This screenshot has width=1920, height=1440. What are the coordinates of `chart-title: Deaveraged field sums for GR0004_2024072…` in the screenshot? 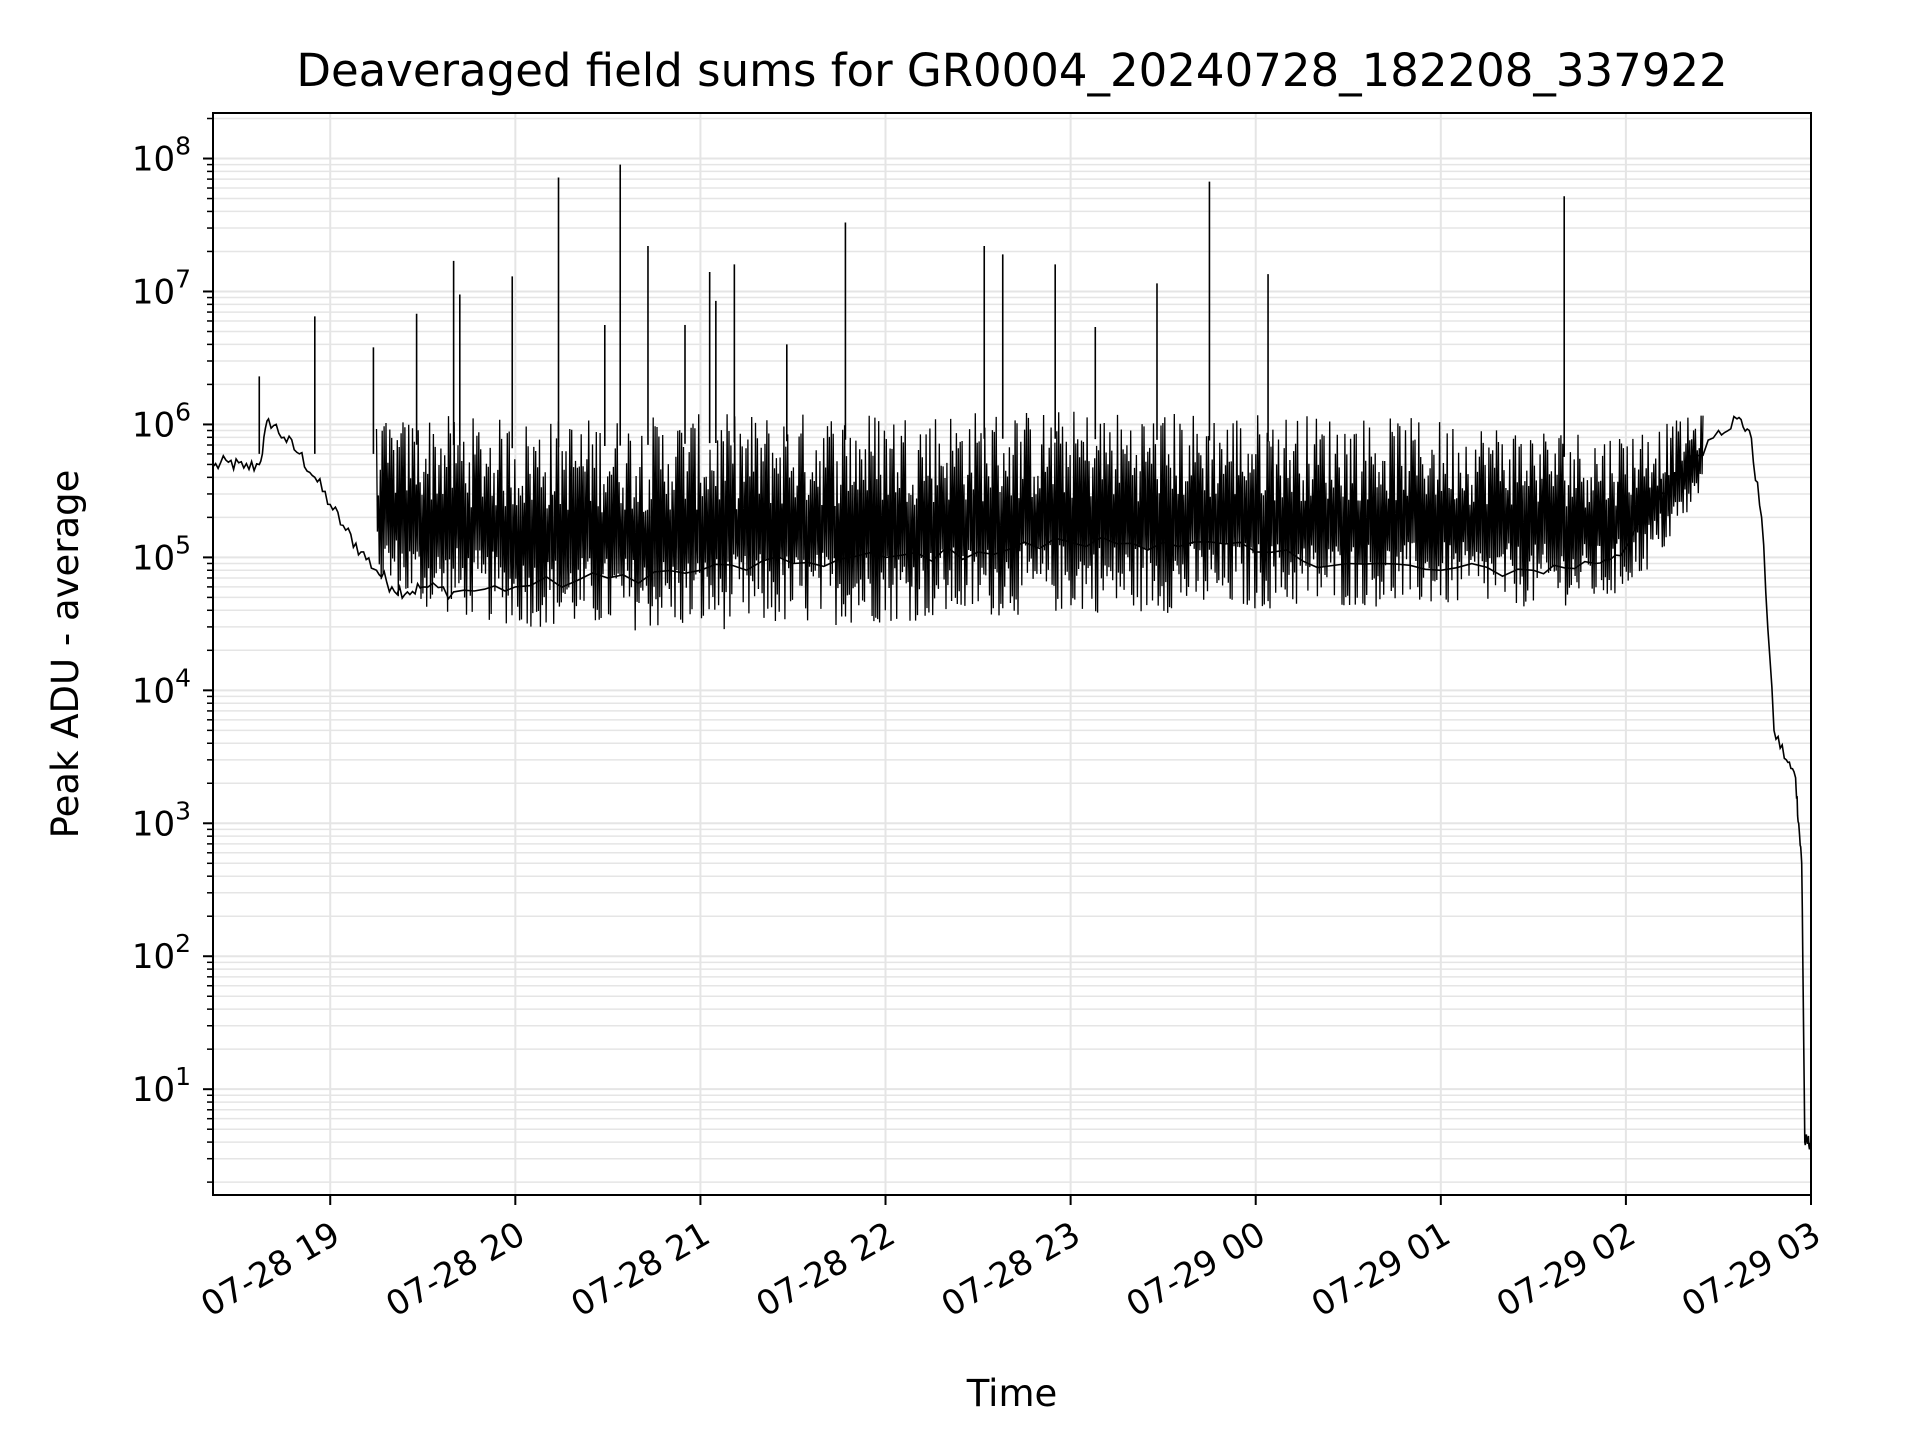 It's located at (1011, 70).